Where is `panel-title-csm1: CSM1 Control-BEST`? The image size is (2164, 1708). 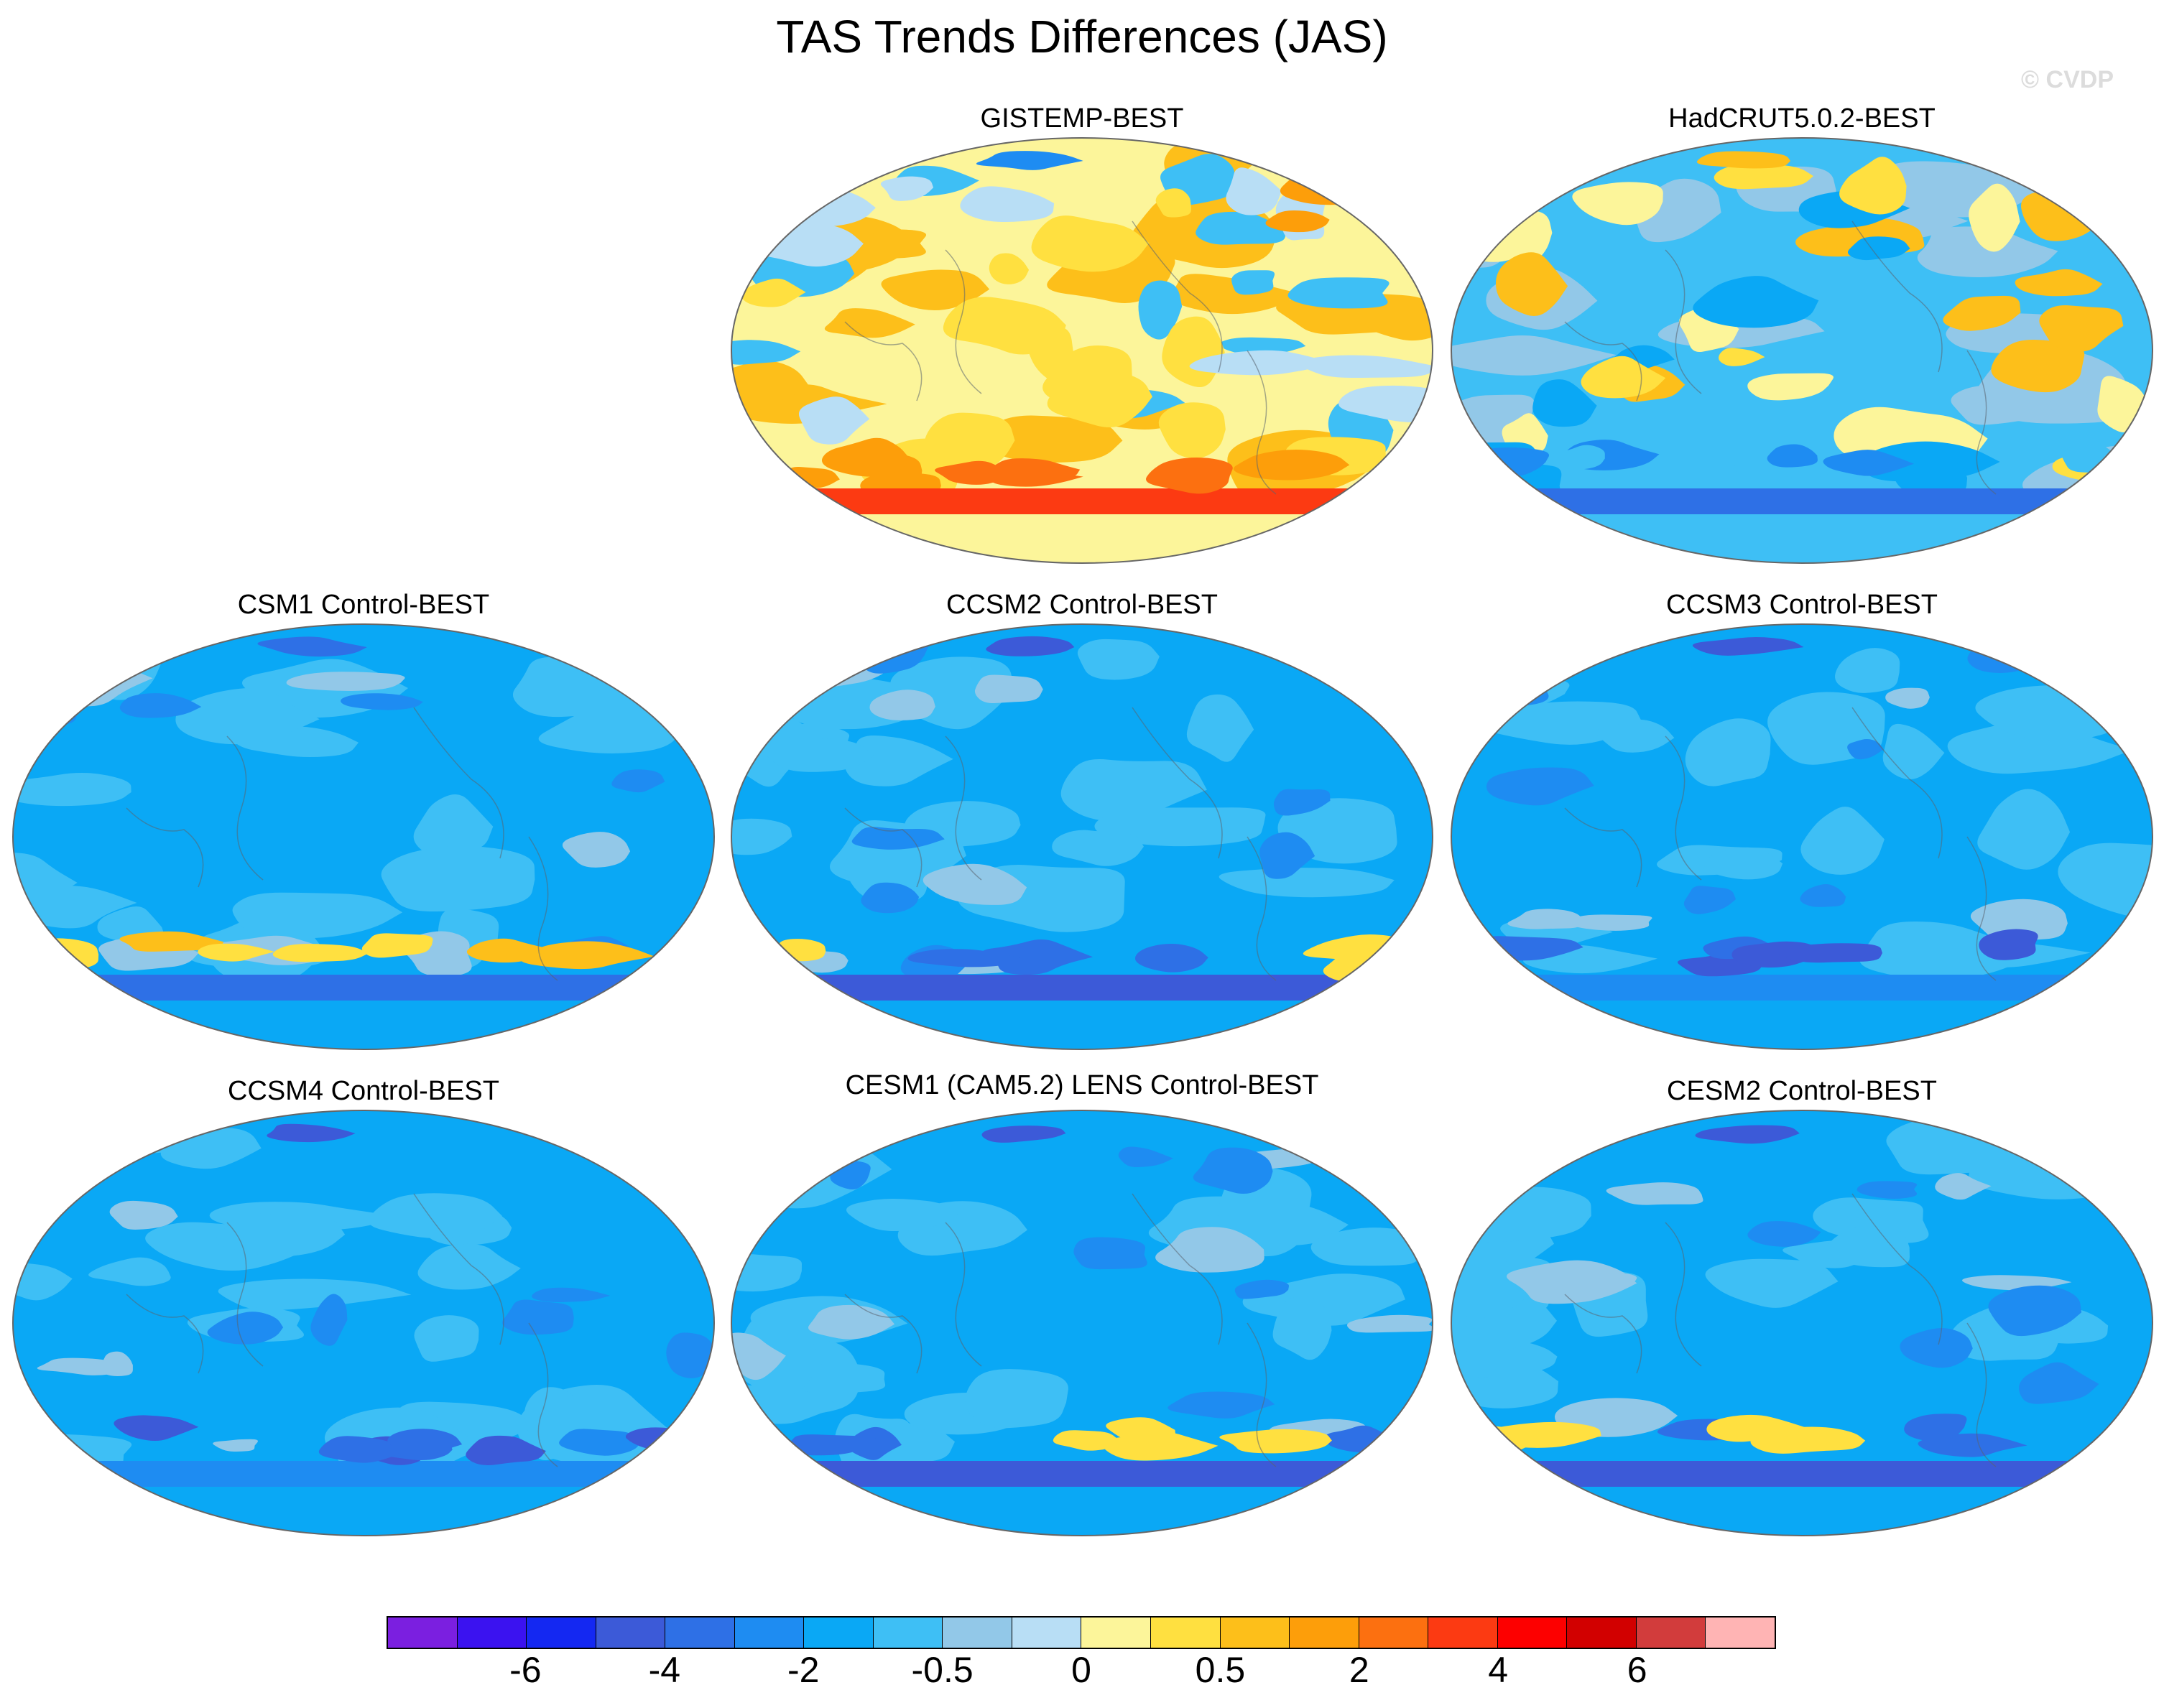
panel-title-csm1: CSM1 Control-BEST is located at coordinates (364, 605).